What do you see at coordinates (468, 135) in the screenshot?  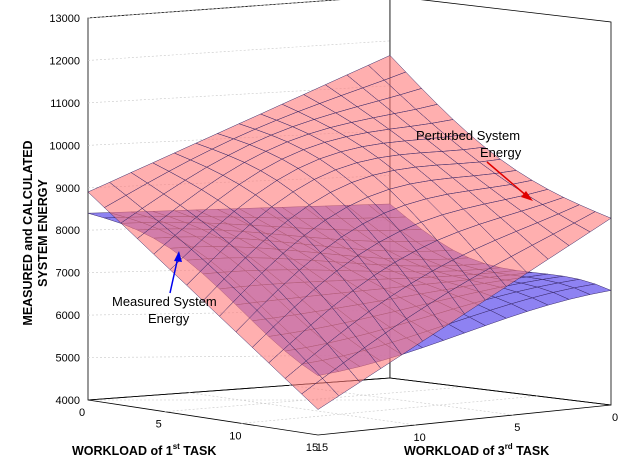 I see `annotation-perturbed-line1: Perturbed System` at bounding box center [468, 135].